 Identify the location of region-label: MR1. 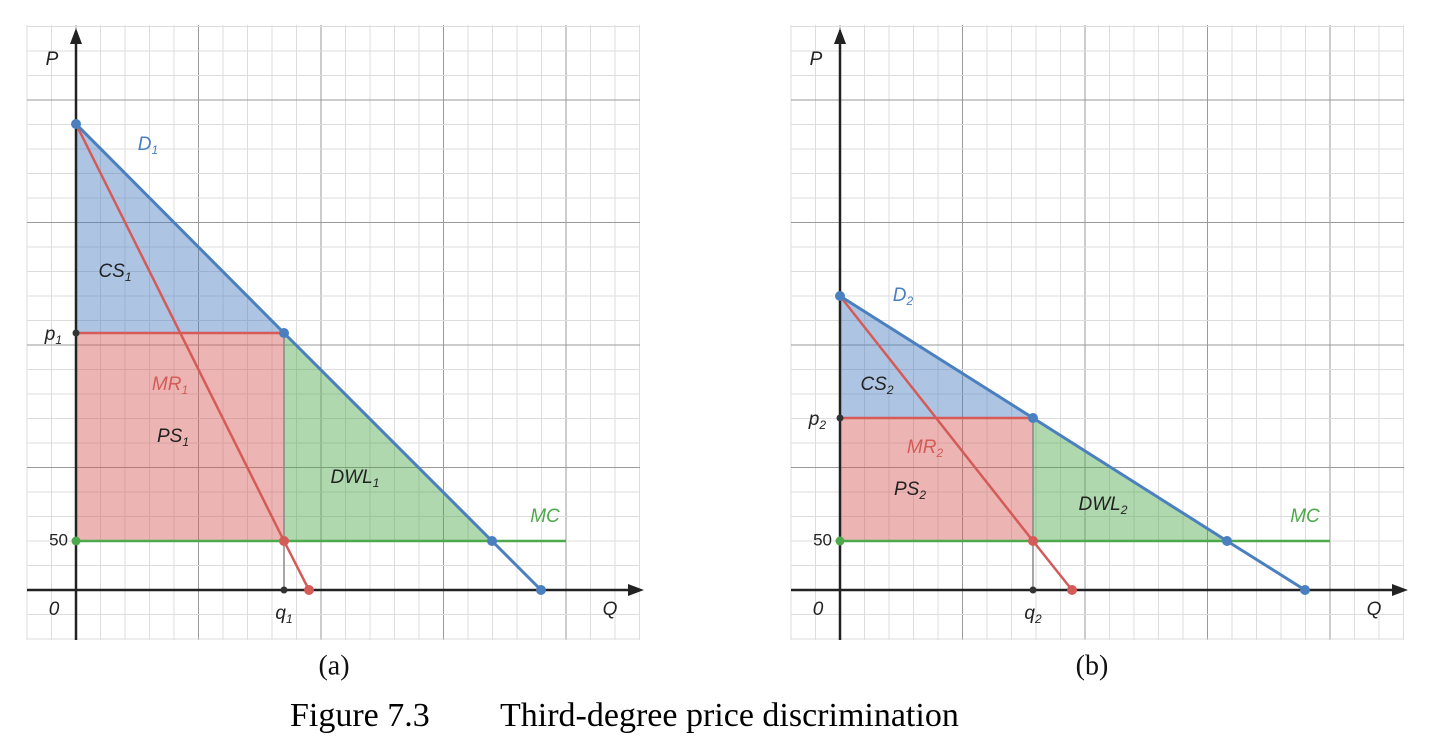
(170, 385).